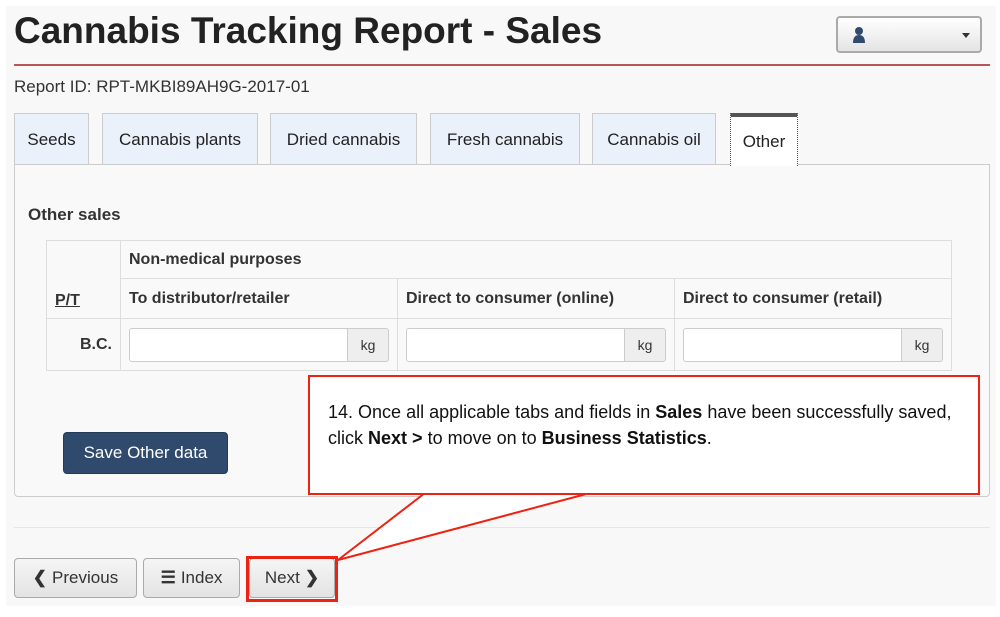 This screenshot has height=617, width=1000. I want to click on list-icon: ☰, so click(168, 577).